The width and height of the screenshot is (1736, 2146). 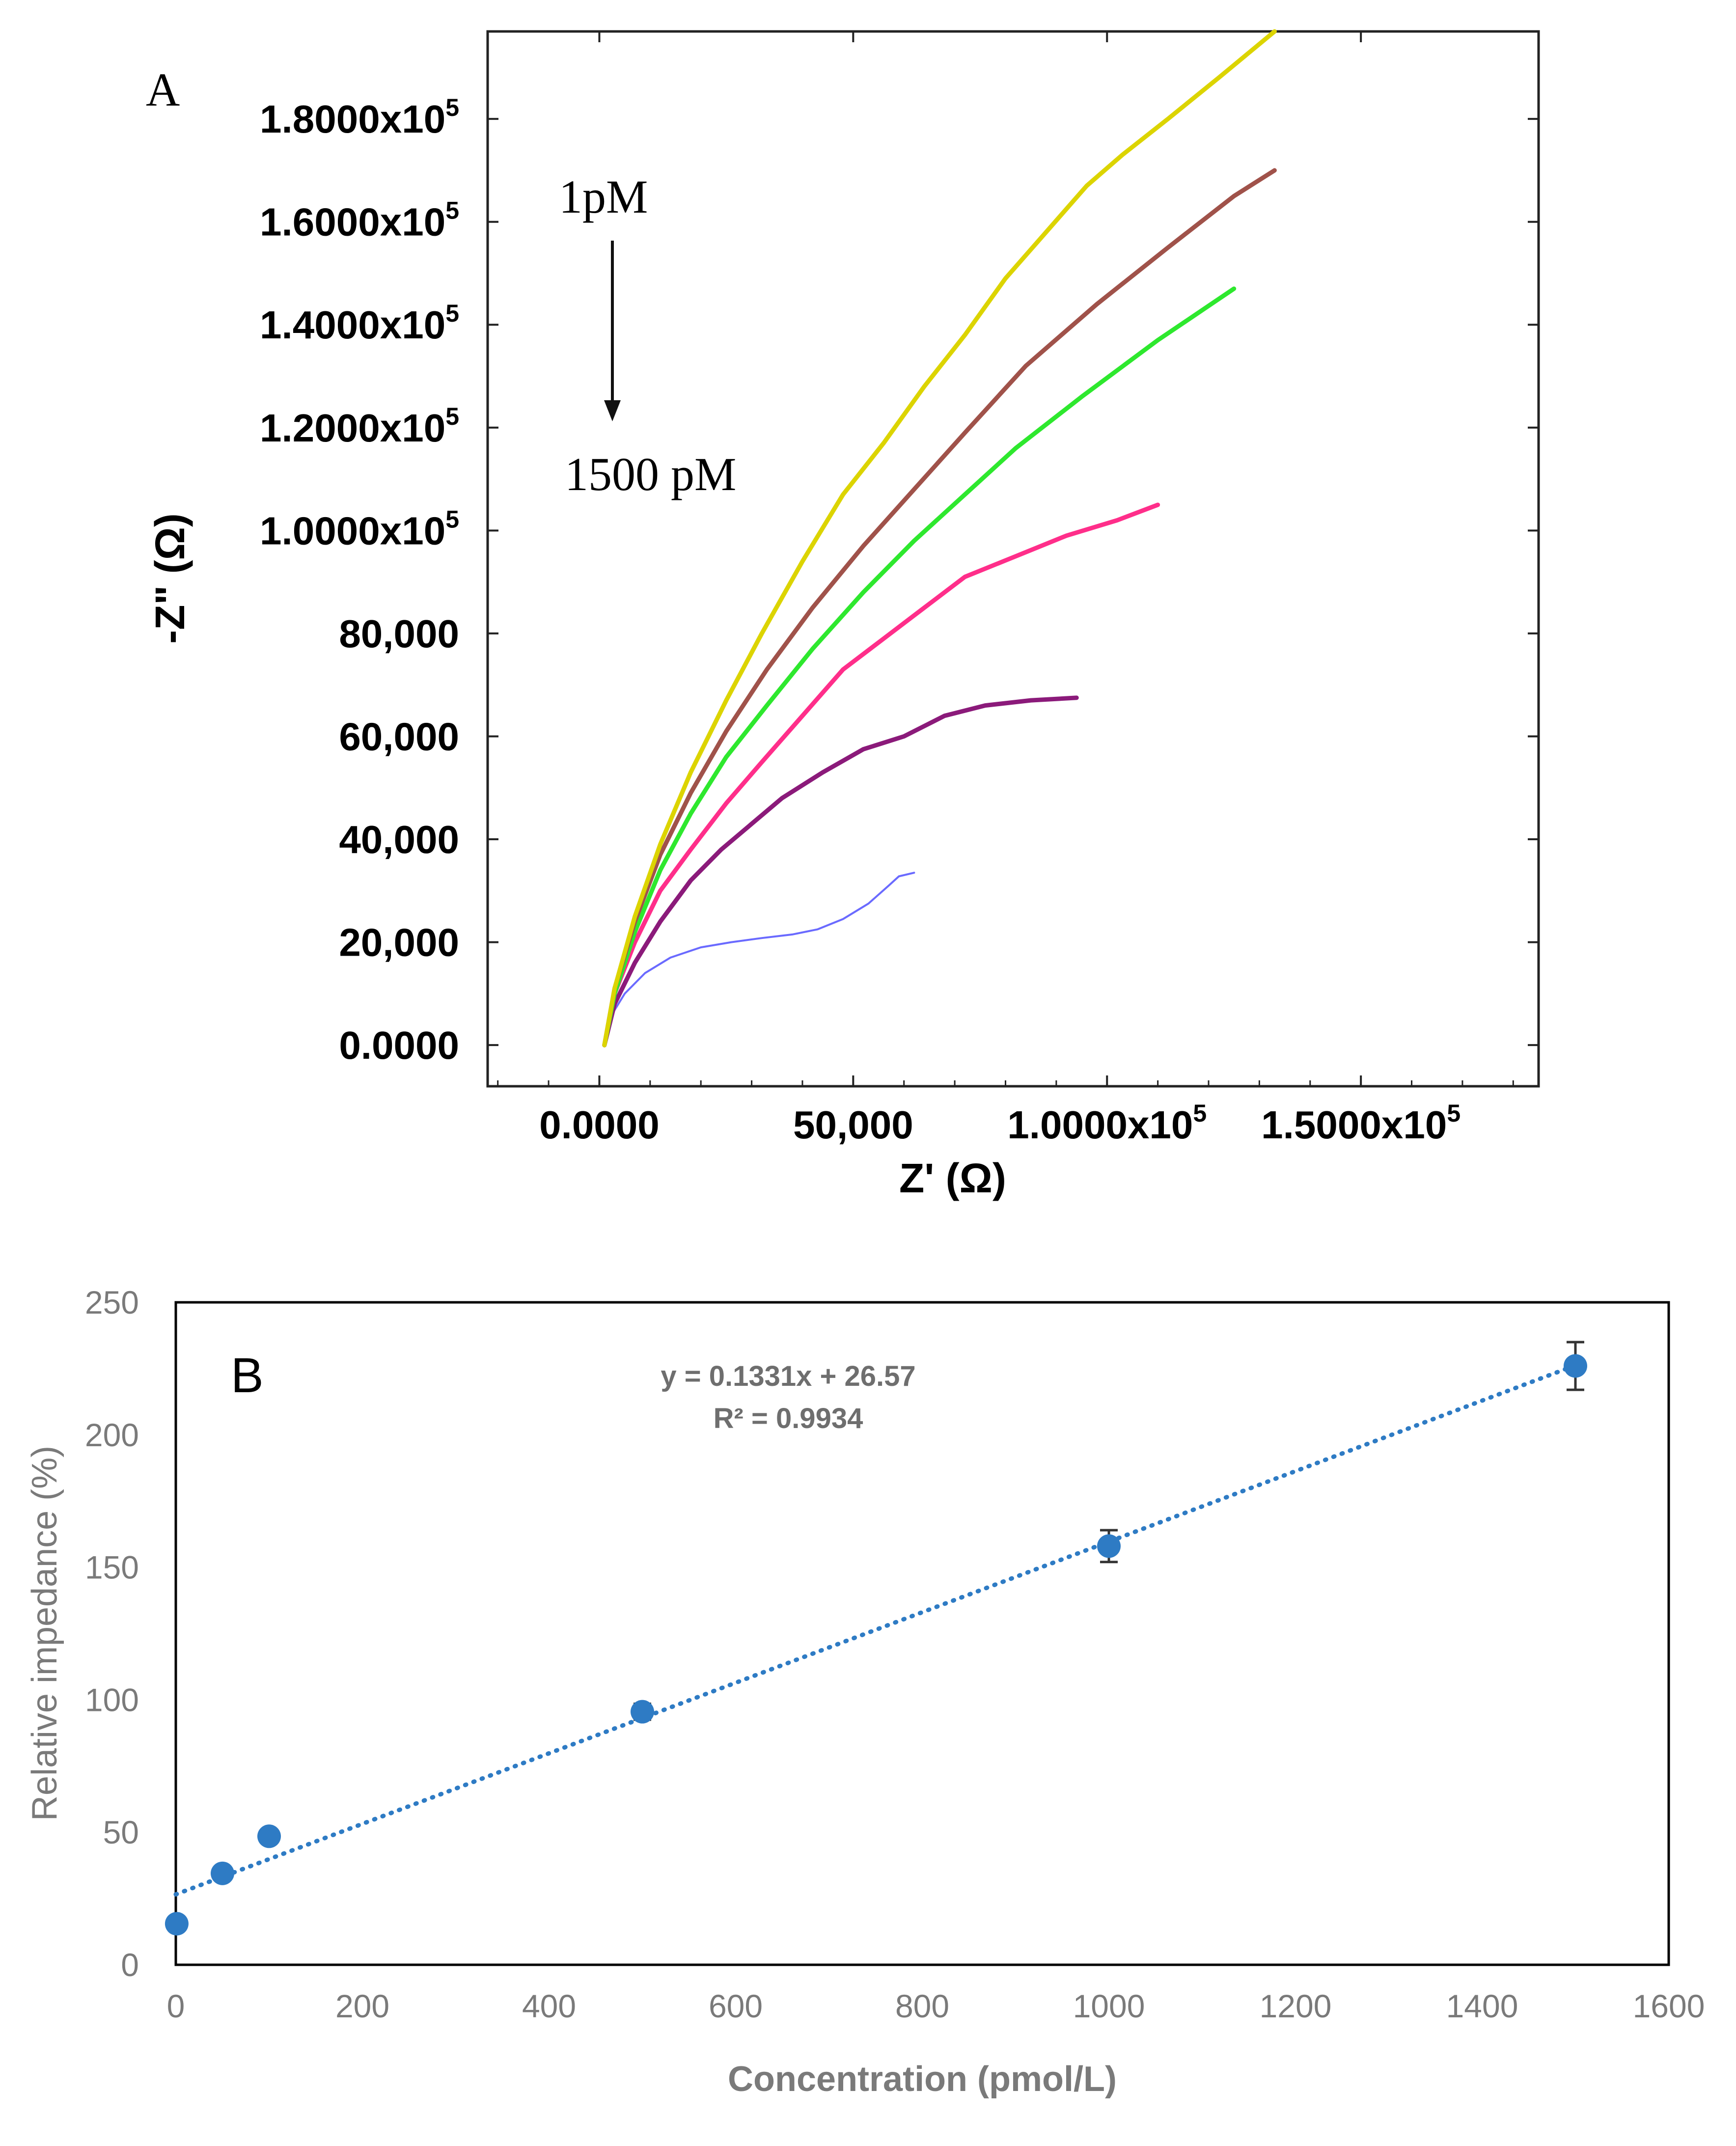 What do you see at coordinates (44, 1633) in the screenshot?
I see `panel-b-y-axis-title: Relative impedance (%)` at bounding box center [44, 1633].